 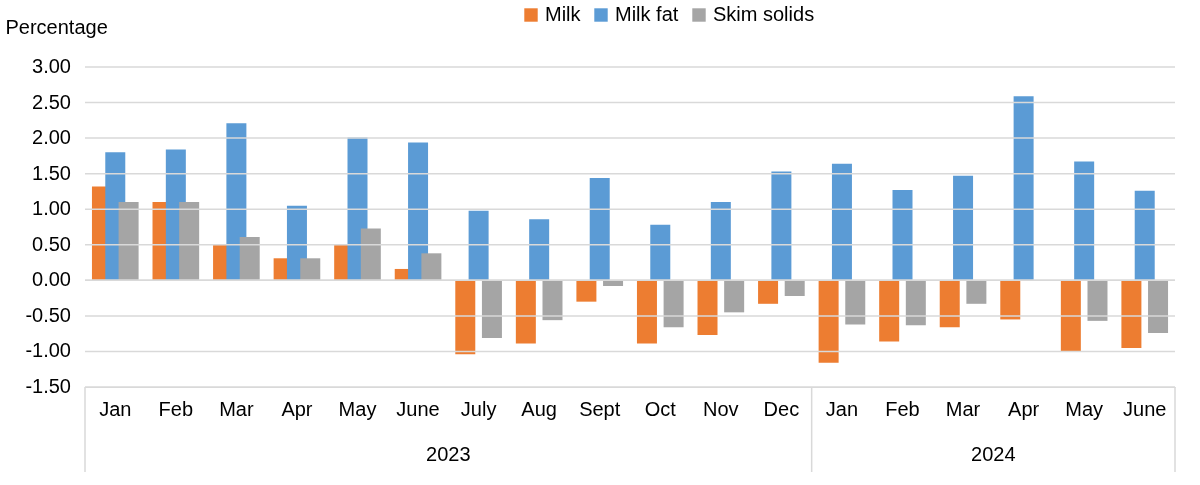 What do you see at coordinates (563, 14) in the screenshot?
I see `legend-label: Milk` at bounding box center [563, 14].